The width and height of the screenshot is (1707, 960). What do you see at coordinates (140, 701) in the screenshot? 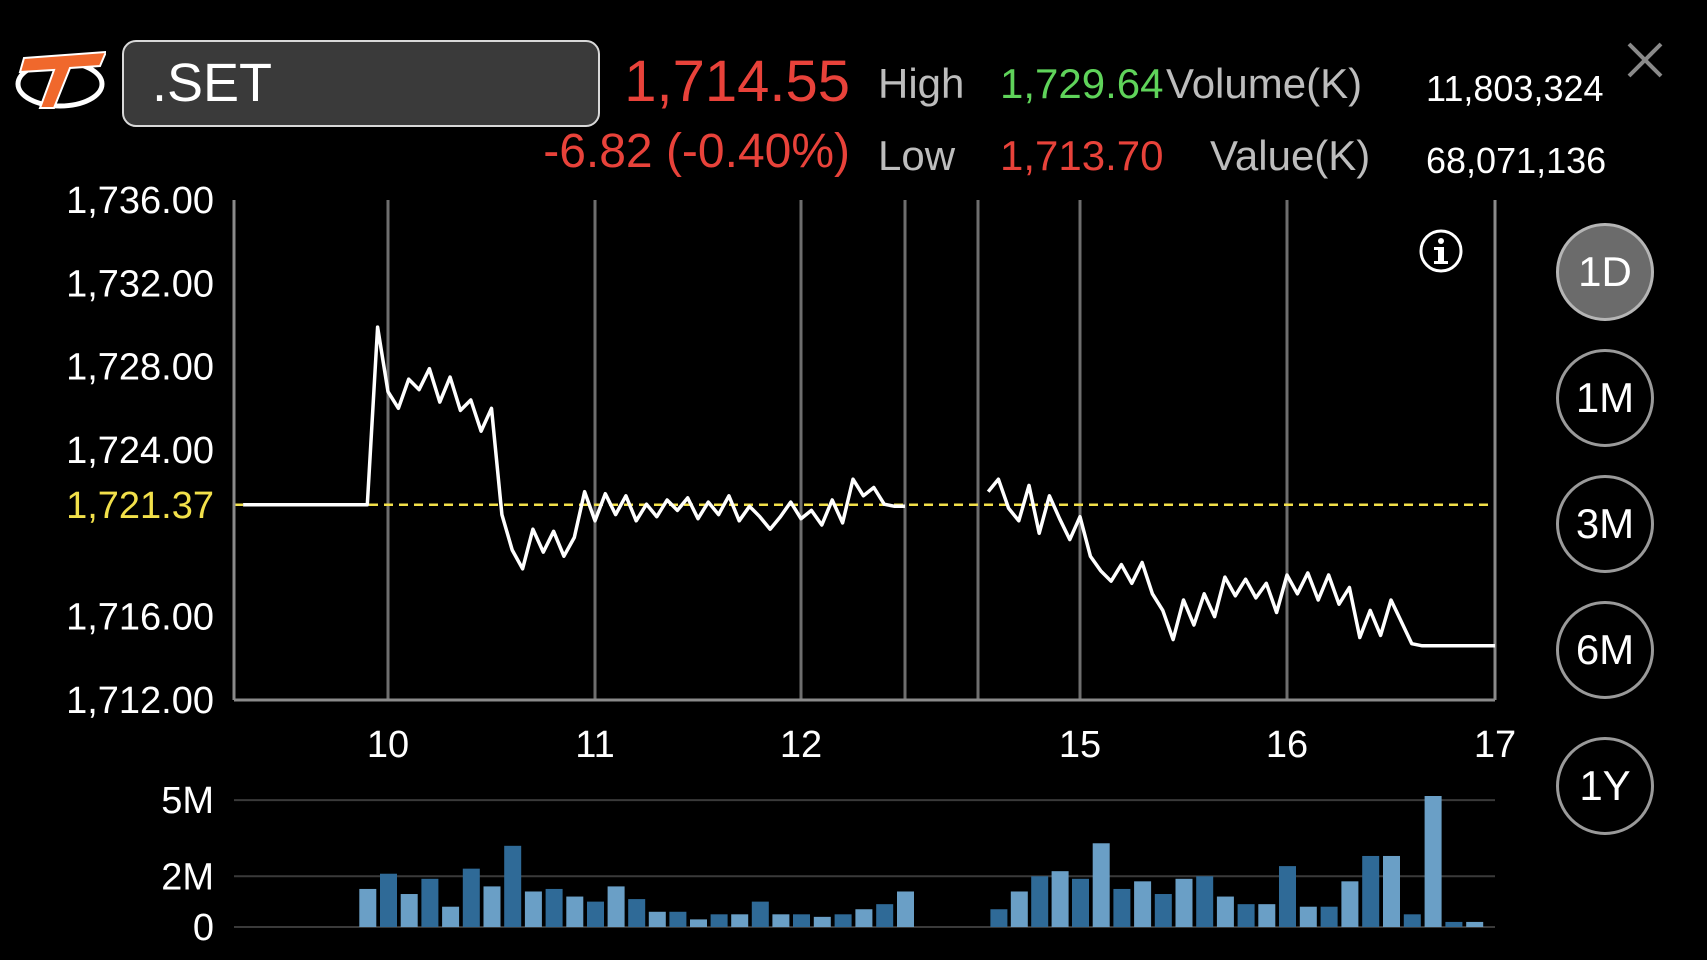
I see `y-tick-label: 1,712.00` at bounding box center [140, 701].